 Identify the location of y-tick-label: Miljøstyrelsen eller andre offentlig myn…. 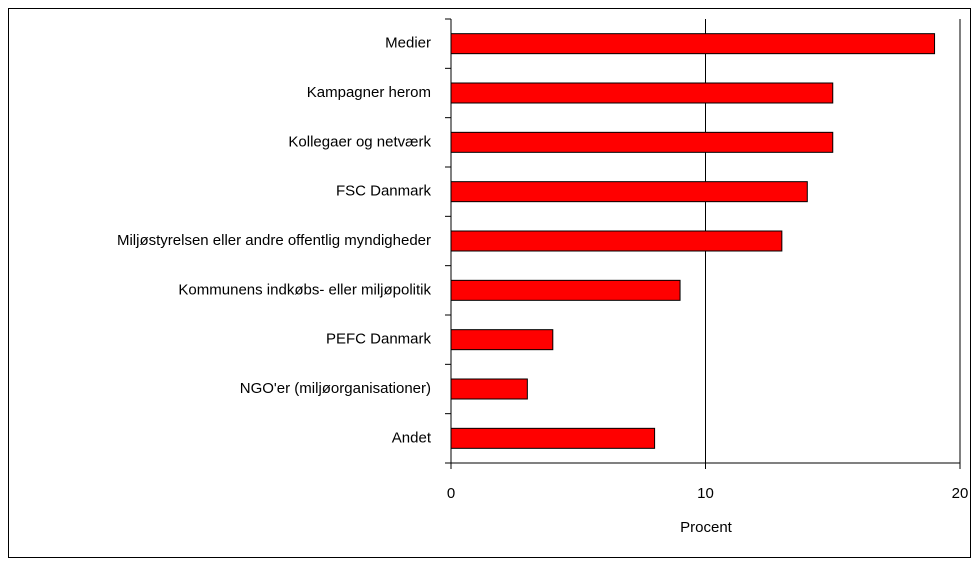
(274, 240).